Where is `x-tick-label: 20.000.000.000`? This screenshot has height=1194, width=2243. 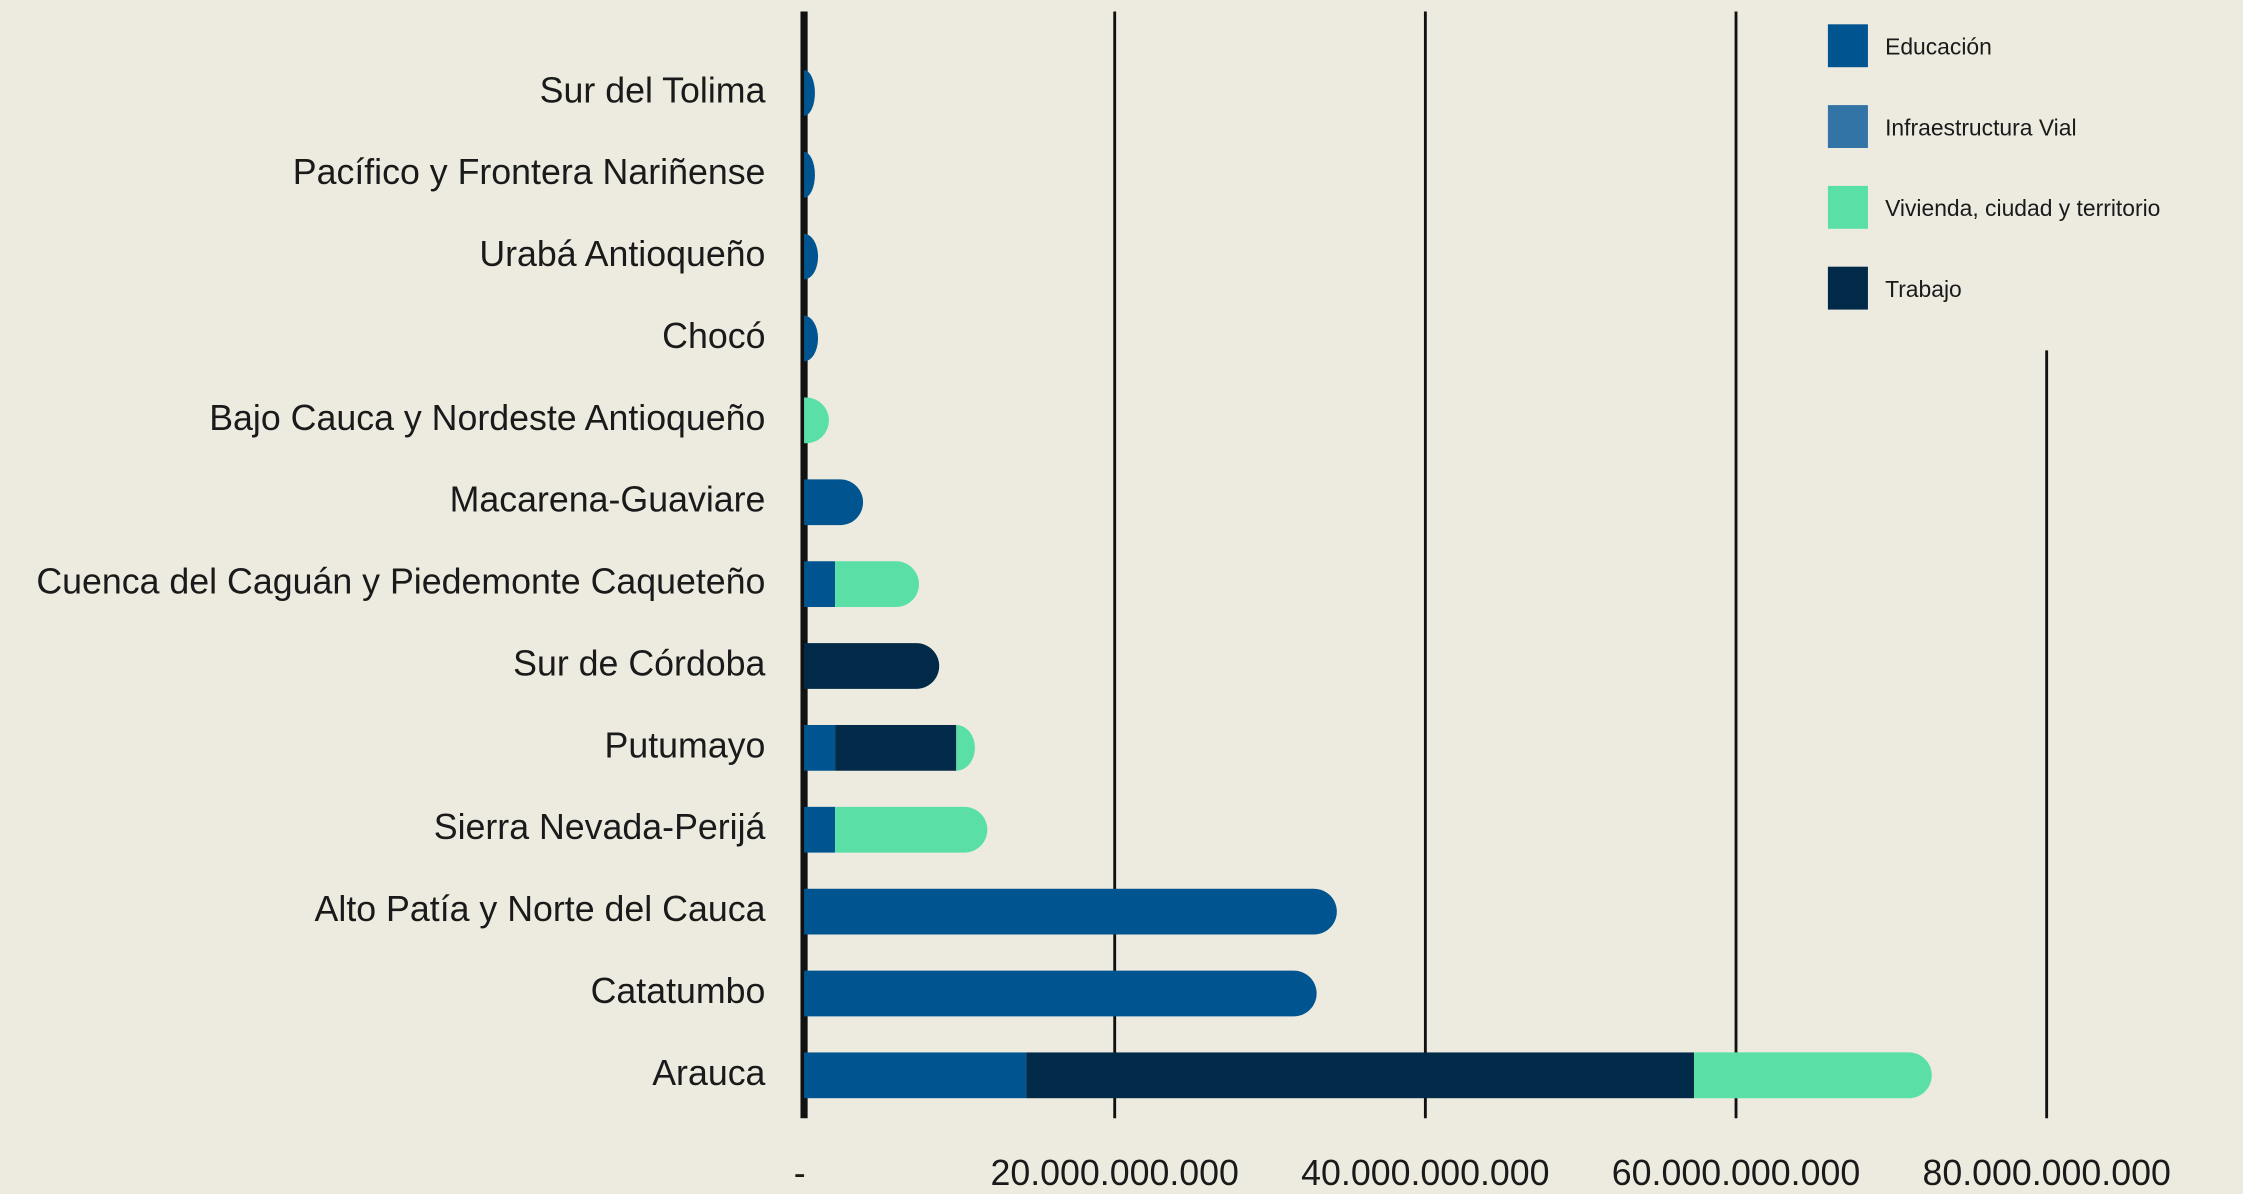 x-tick-label: 20.000.000.000 is located at coordinates (1115, 1173).